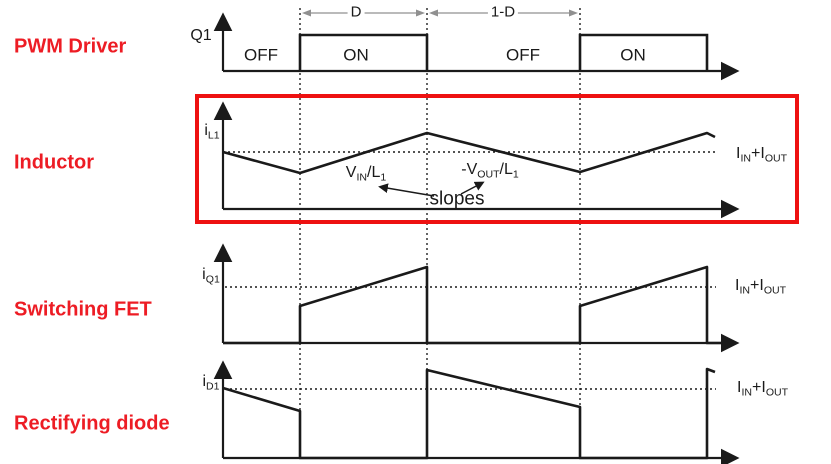  What do you see at coordinates (356, 12) in the screenshot?
I see `duty-on-label: D` at bounding box center [356, 12].